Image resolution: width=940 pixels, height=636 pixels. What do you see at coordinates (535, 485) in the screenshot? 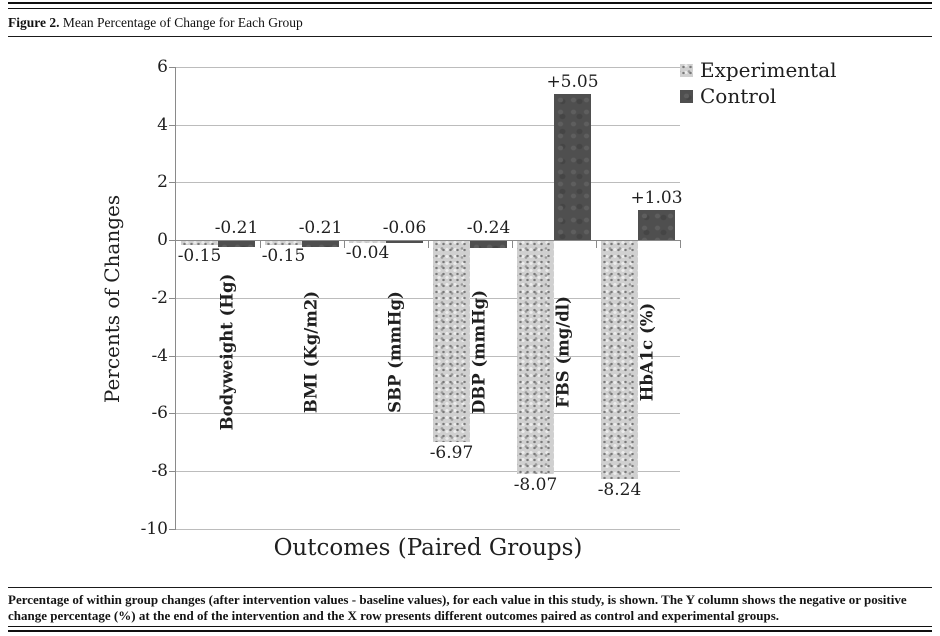
I see `data-label-experimental-5: -8.07` at bounding box center [535, 485].